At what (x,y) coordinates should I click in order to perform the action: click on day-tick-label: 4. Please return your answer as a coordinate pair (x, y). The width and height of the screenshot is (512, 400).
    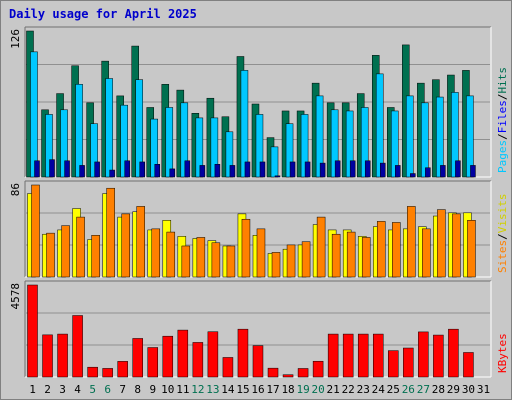
    Looking at the image, I should click on (77, 389).